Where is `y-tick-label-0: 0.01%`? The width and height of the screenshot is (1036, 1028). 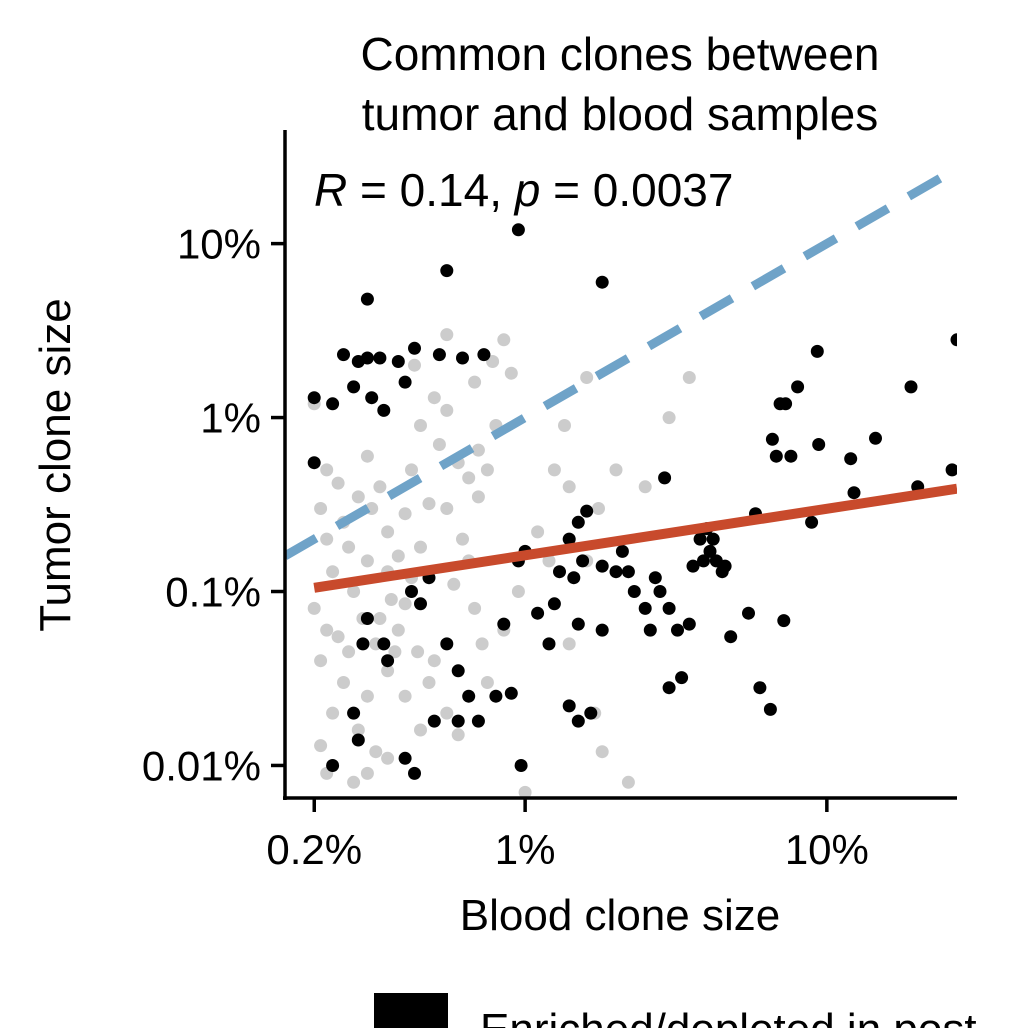
y-tick-label-0: 0.01% is located at coordinates (201, 765).